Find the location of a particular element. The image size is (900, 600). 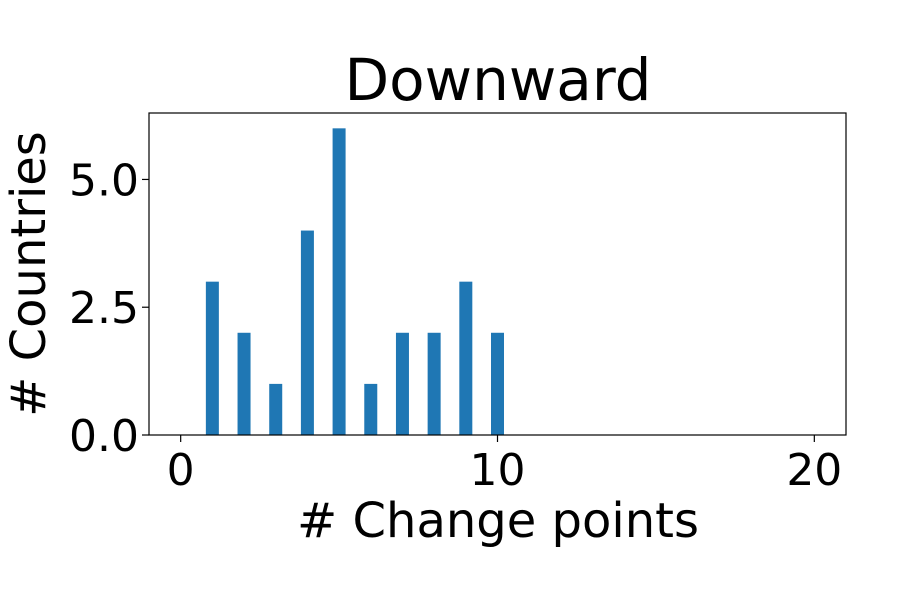

x-axis-ticks: 0 10 20 is located at coordinates (504, 465).